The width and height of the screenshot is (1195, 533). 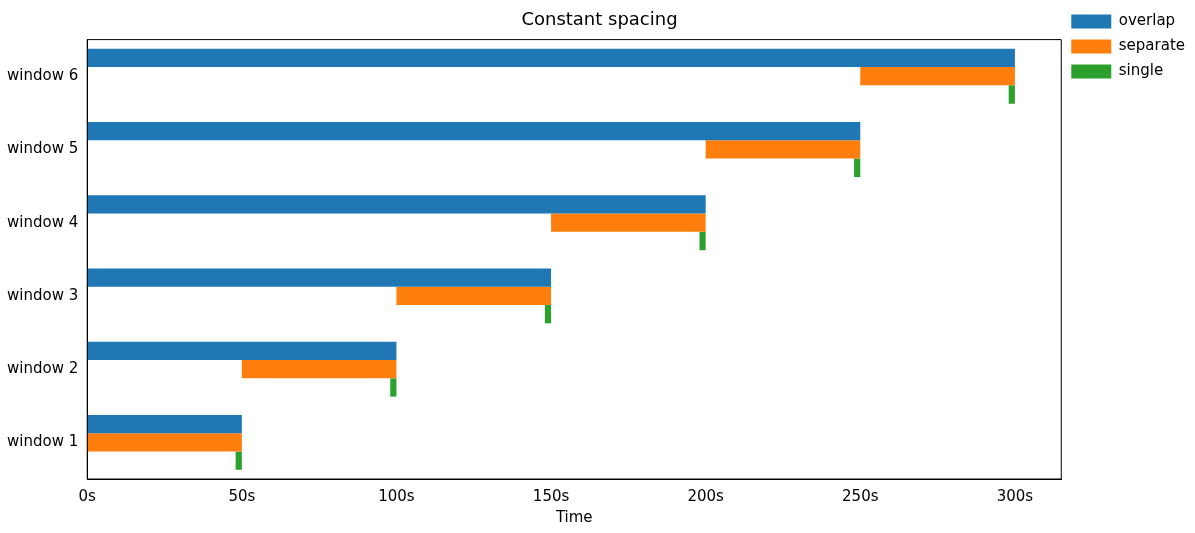 What do you see at coordinates (42, 294) in the screenshot?
I see `y-tick-label: window 3` at bounding box center [42, 294].